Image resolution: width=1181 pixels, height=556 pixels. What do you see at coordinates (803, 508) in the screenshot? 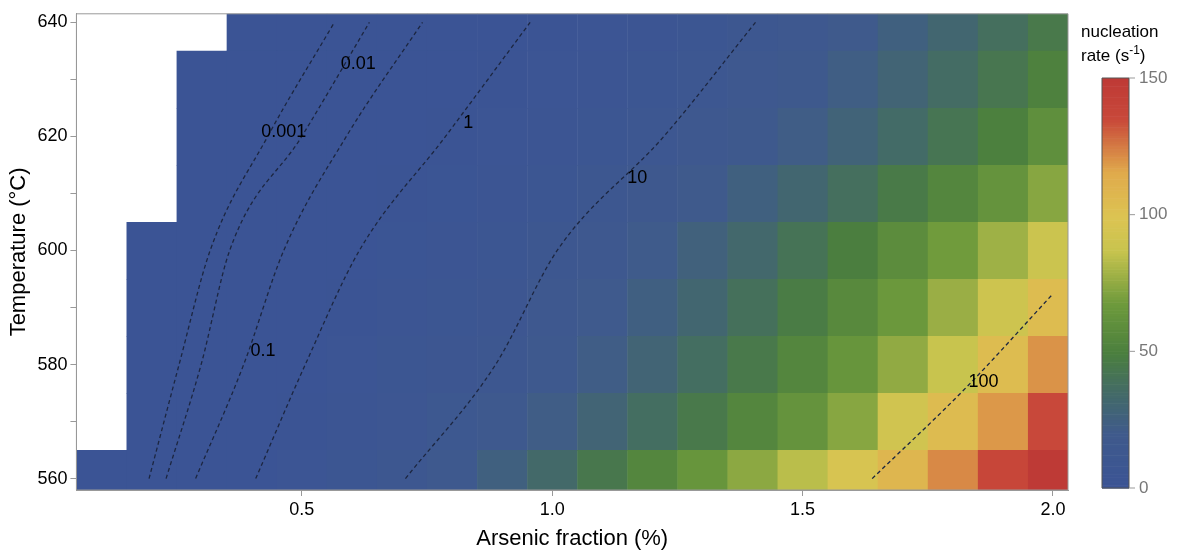
I see `x-tick-label: 1.5` at bounding box center [803, 508].